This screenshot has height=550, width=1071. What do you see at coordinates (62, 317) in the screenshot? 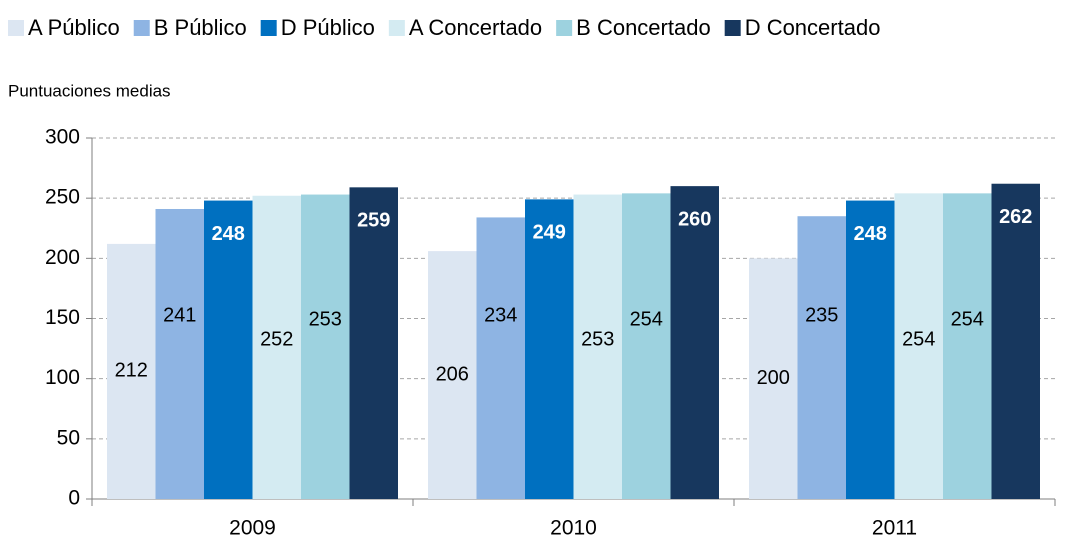
I see `y-tick-label: 150` at bounding box center [62, 317].